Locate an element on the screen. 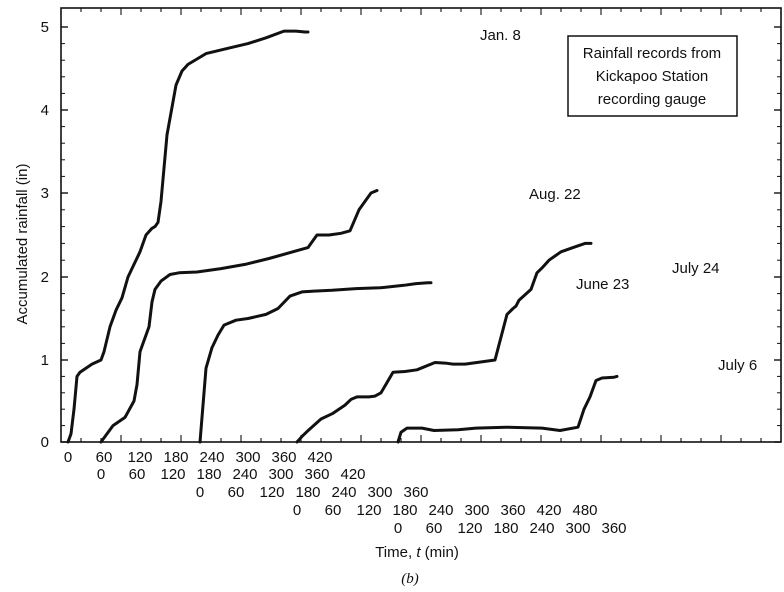  y-axis-title: Accumulated rainfall (in) is located at coordinates (22, 244).